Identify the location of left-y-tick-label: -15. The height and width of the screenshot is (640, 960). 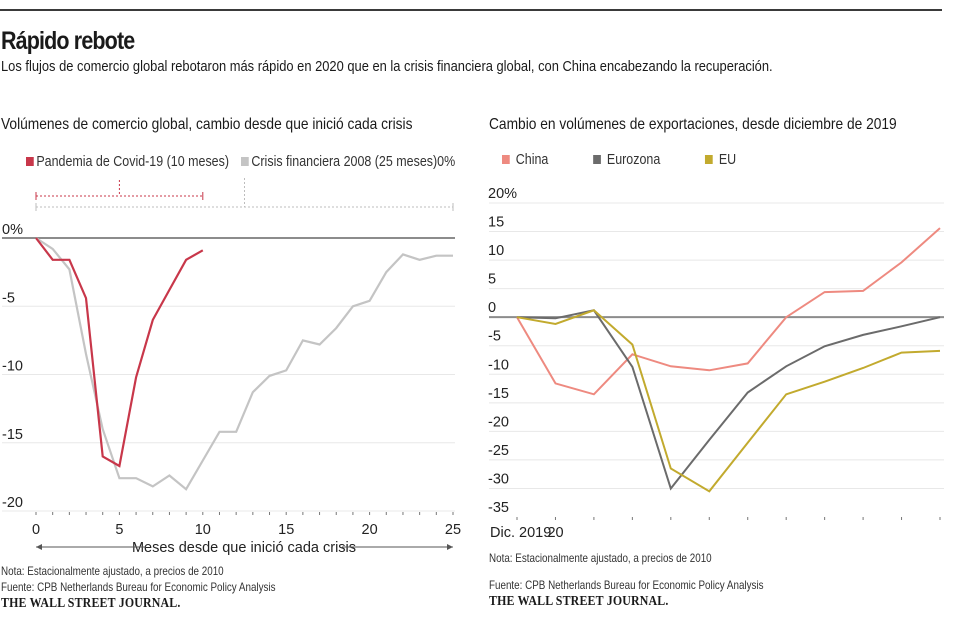
(12, 435).